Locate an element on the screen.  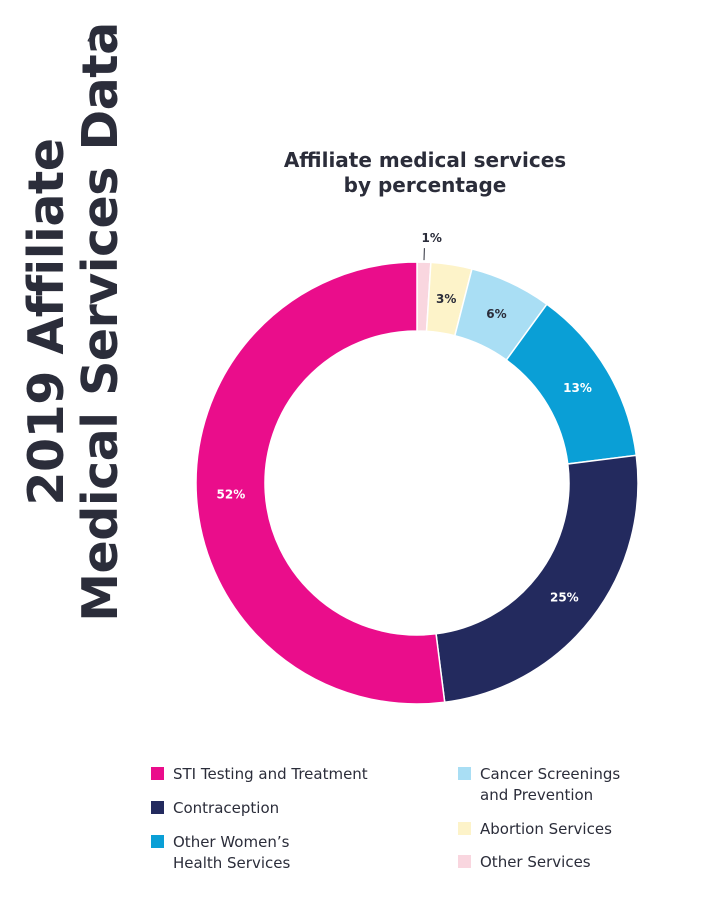
legend-item-contraception: Contraception is located at coordinates (281, 808).